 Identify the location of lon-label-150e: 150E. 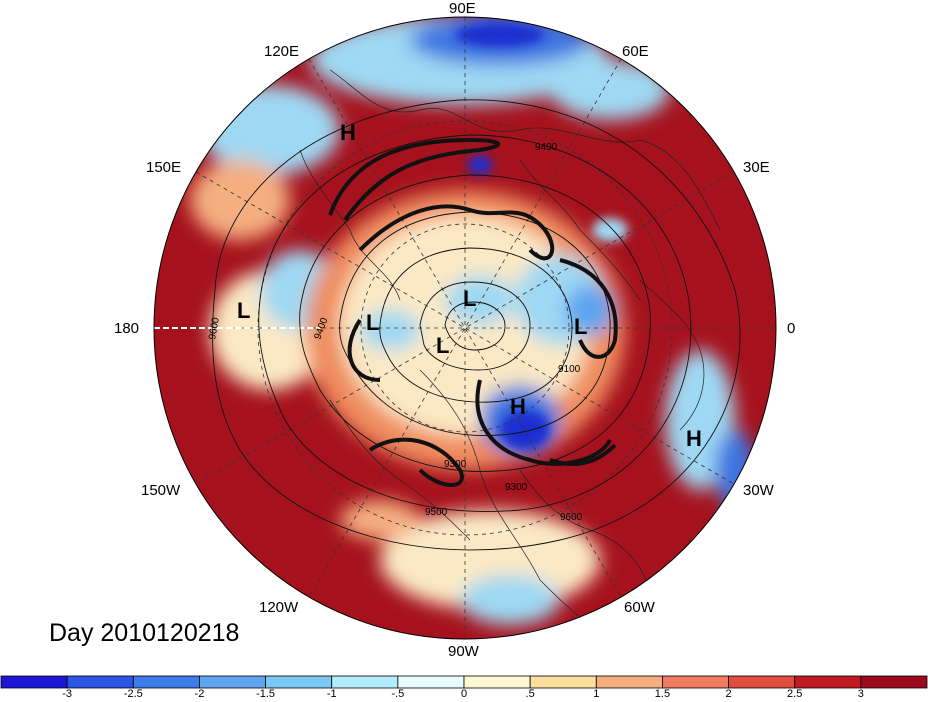
(164, 167).